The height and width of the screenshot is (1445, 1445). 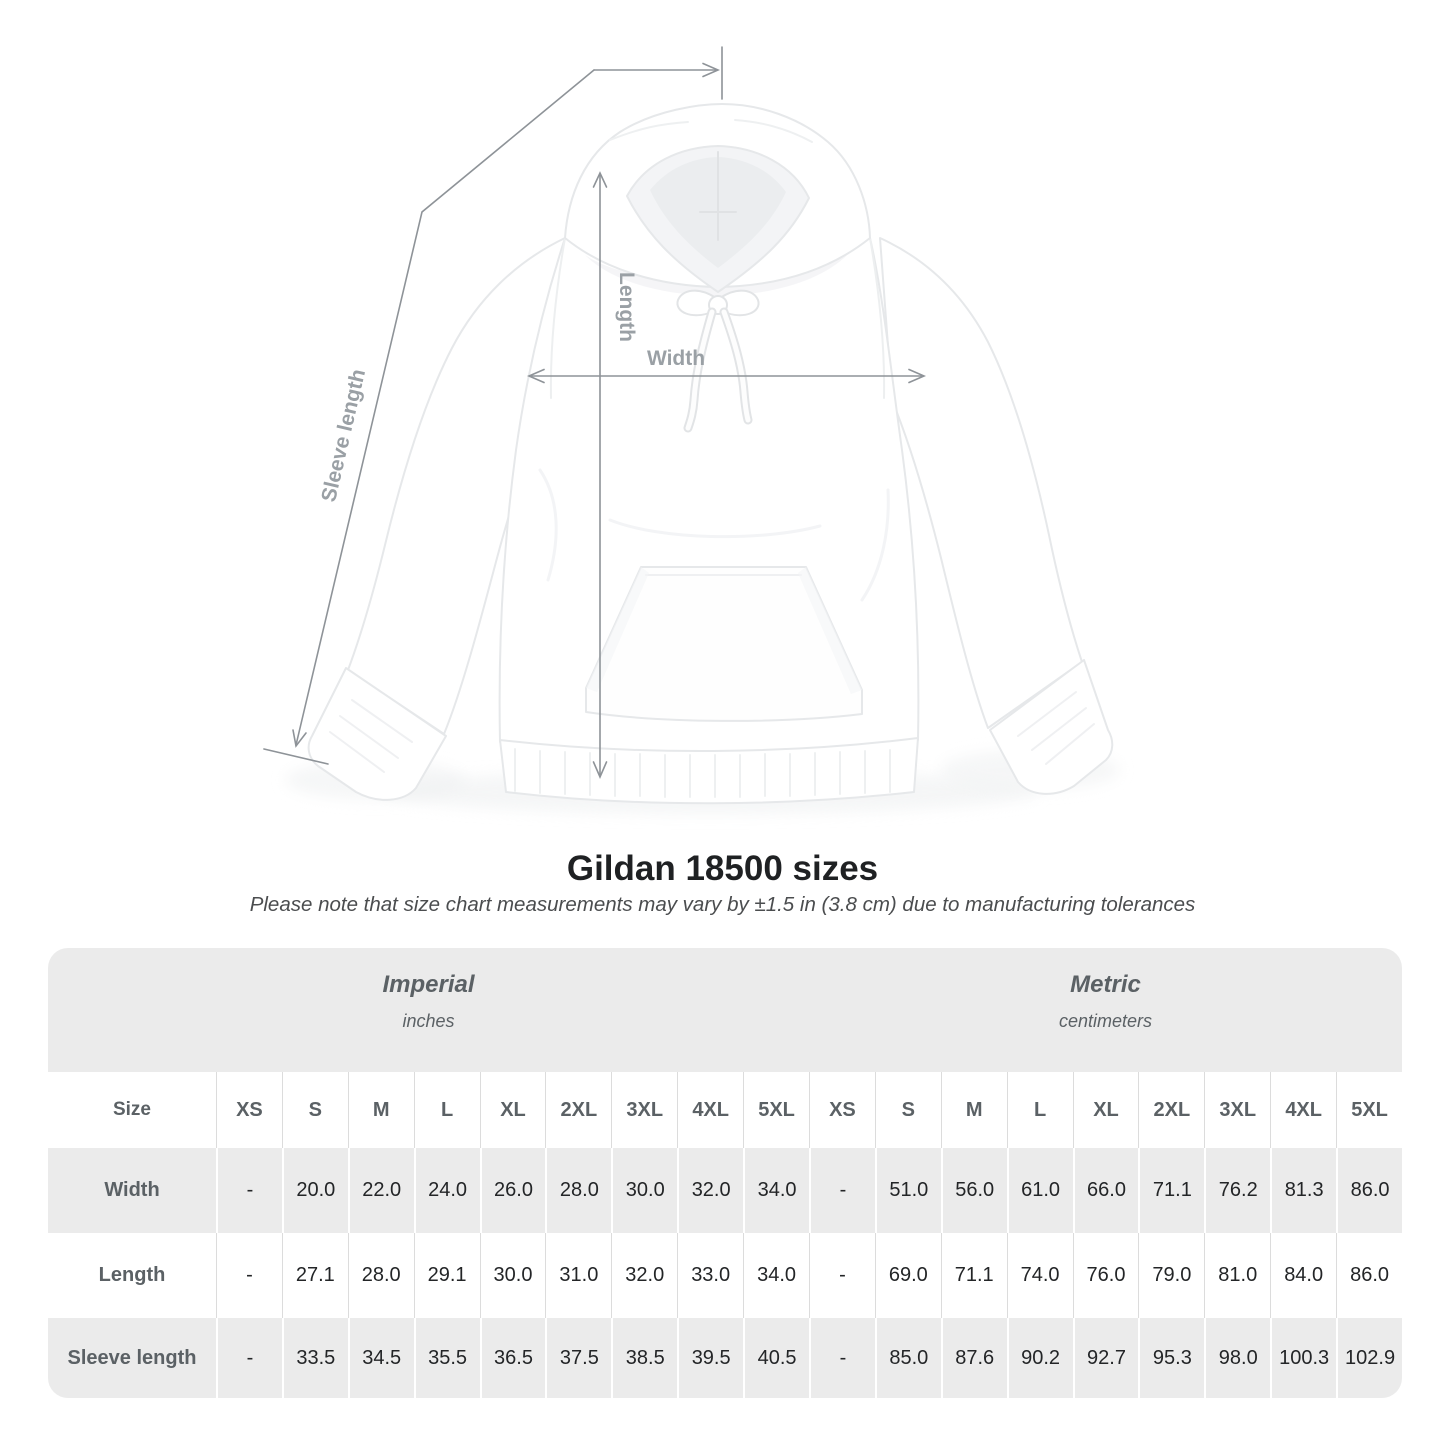 What do you see at coordinates (1237, 1110) in the screenshot?
I see `col-header-metric-3xl: 3XL` at bounding box center [1237, 1110].